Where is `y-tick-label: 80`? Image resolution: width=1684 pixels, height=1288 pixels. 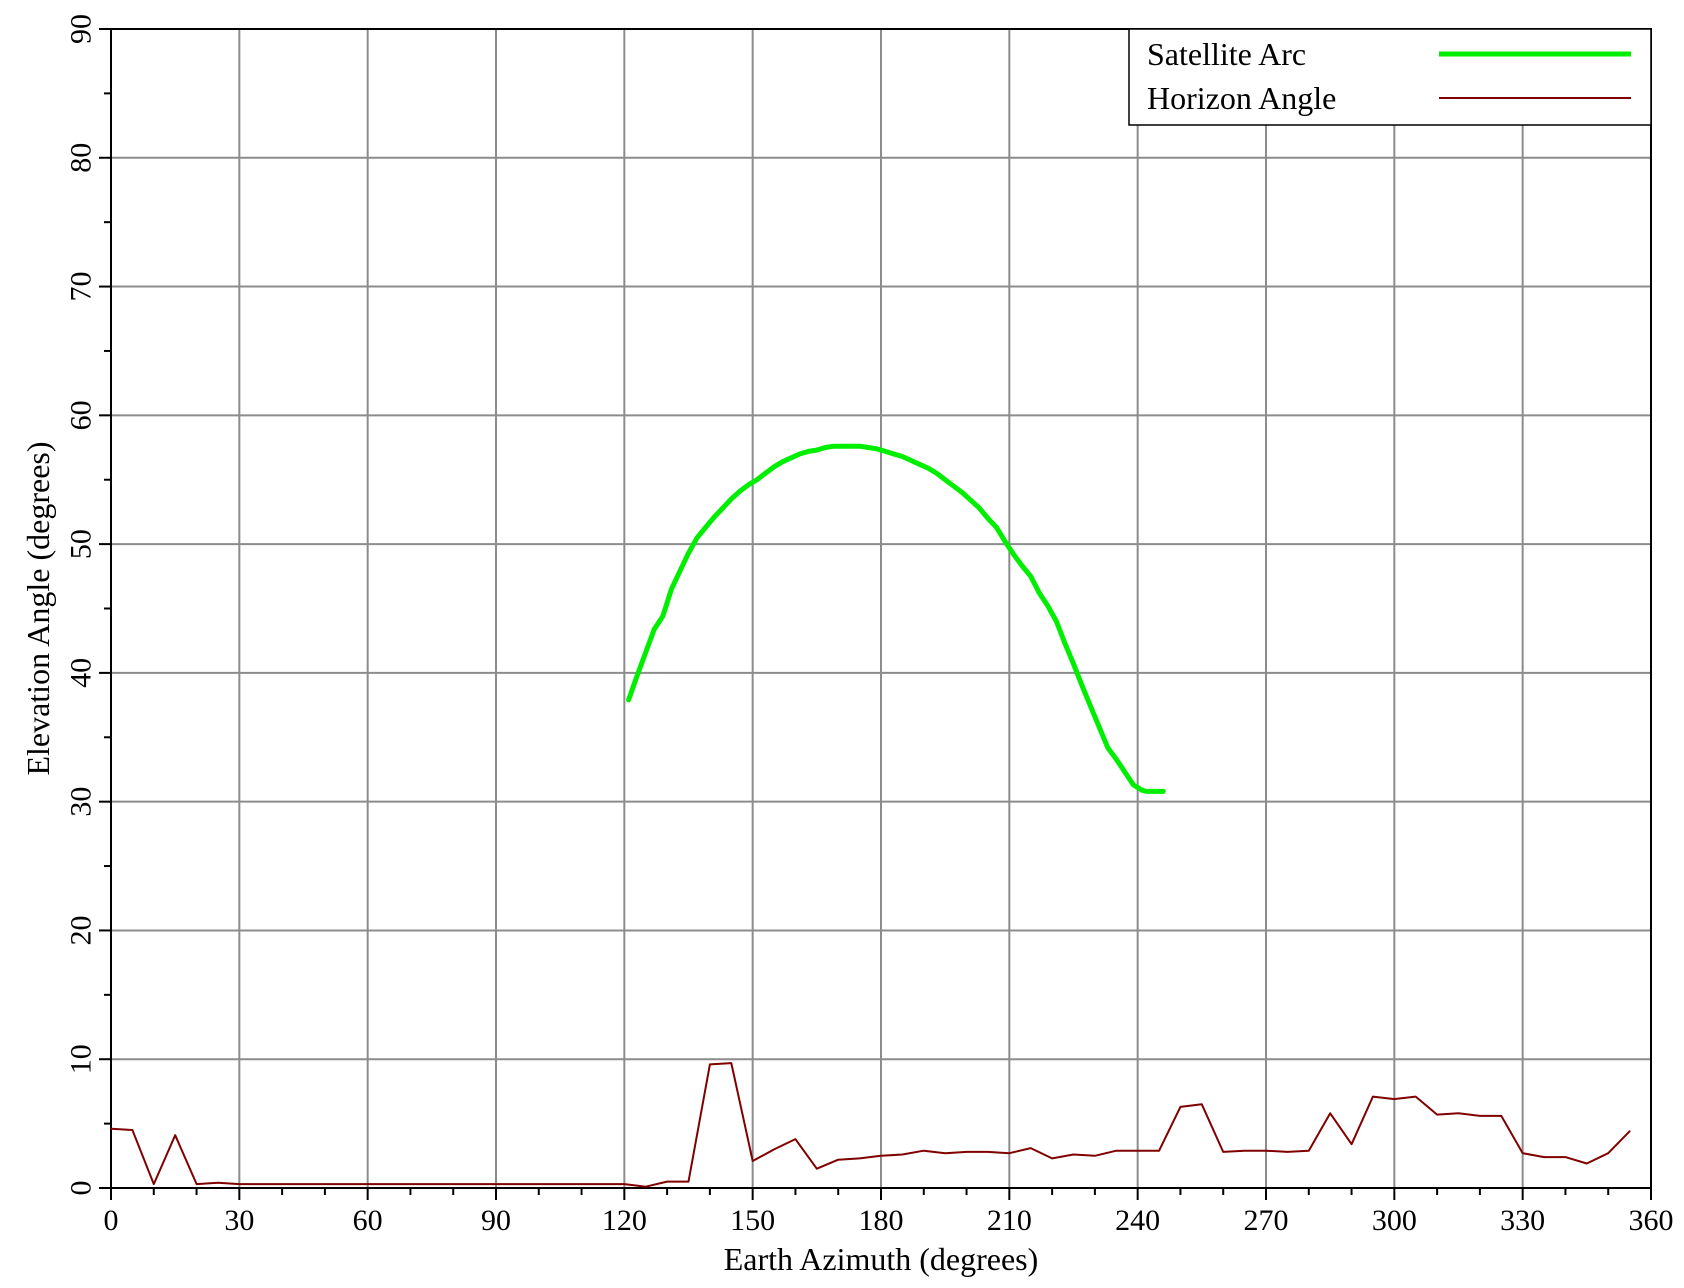
y-tick-label: 80 is located at coordinates (81, 158).